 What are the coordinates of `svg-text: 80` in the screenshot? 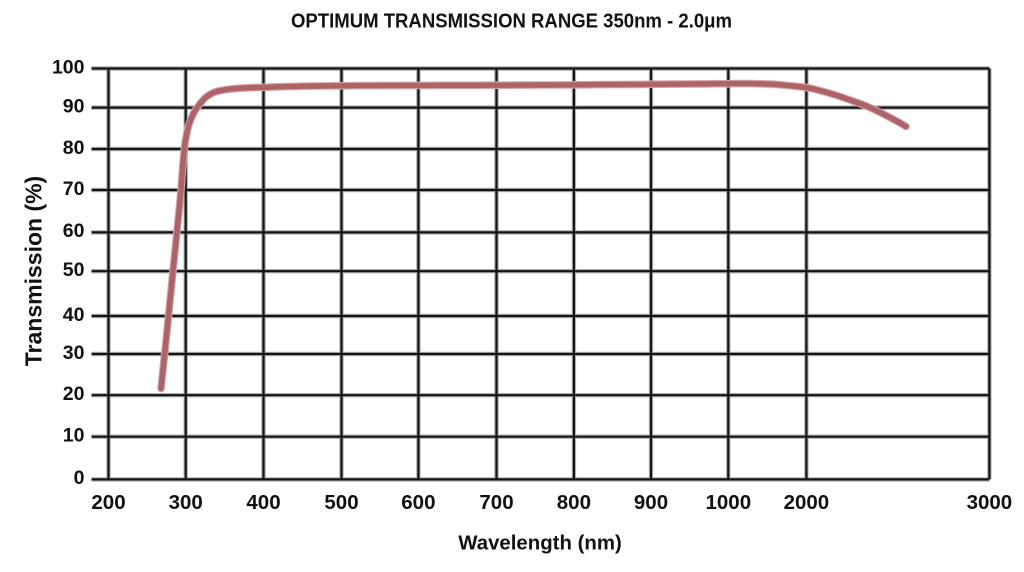 It's located at (74, 148).